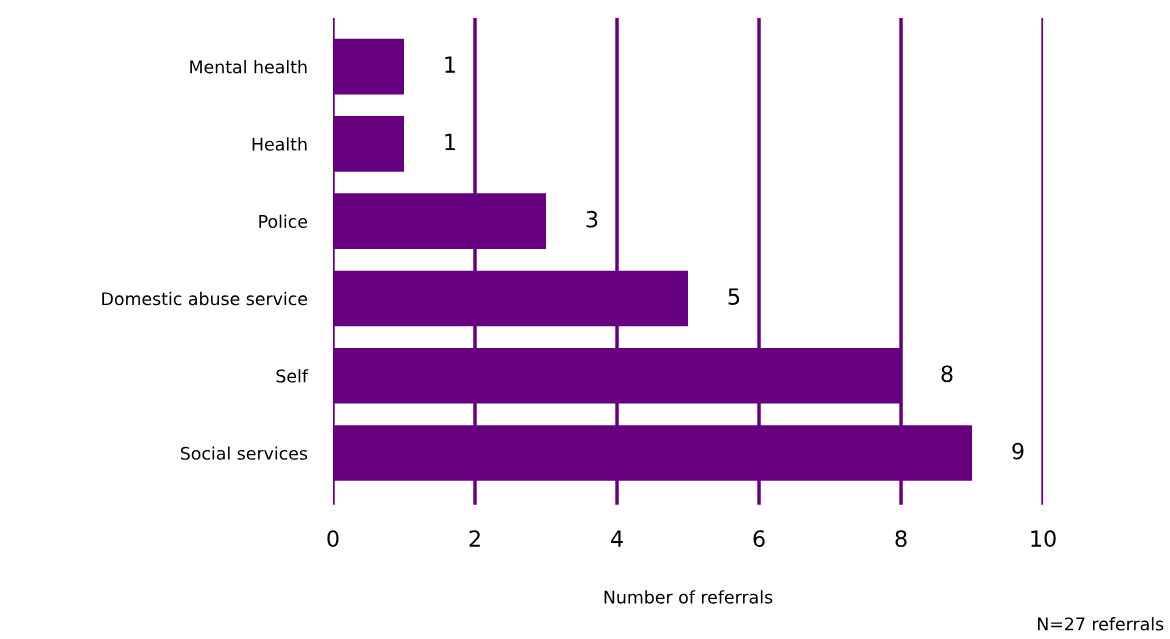  I want to click on x-tick-label: 2, so click(474, 538).